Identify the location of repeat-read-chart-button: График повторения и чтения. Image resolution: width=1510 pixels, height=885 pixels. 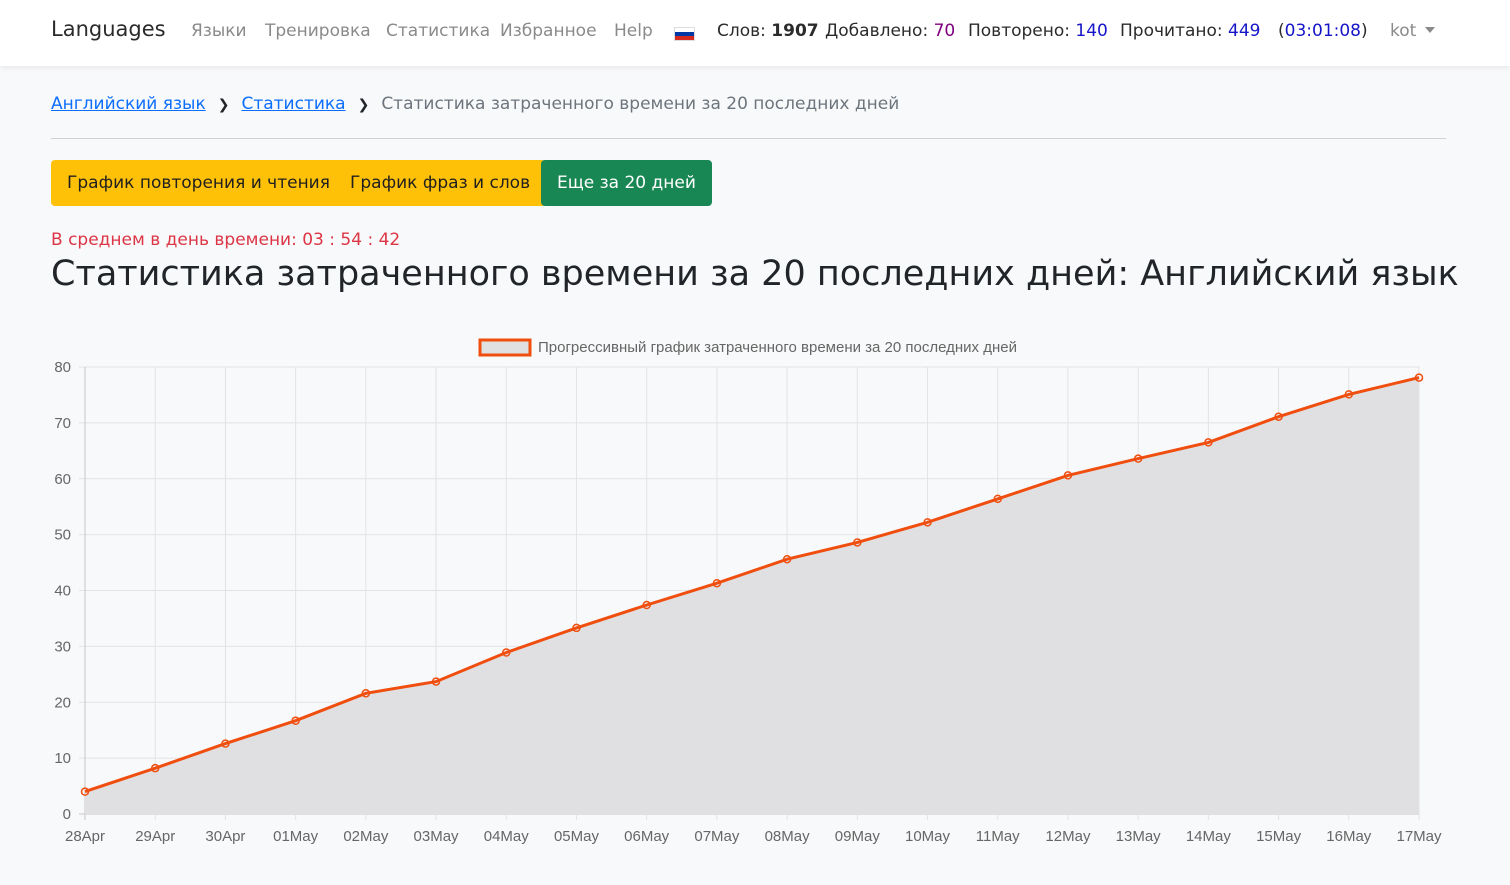
(198, 183).